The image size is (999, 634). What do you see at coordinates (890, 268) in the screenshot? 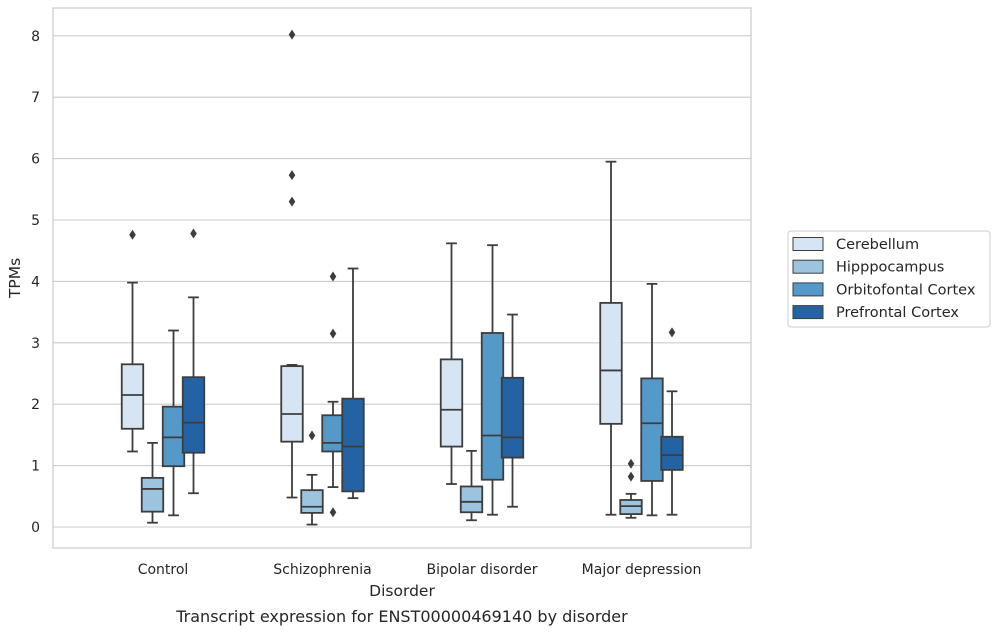
I see `legend-label: Hipppocampus` at bounding box center [890, 268].